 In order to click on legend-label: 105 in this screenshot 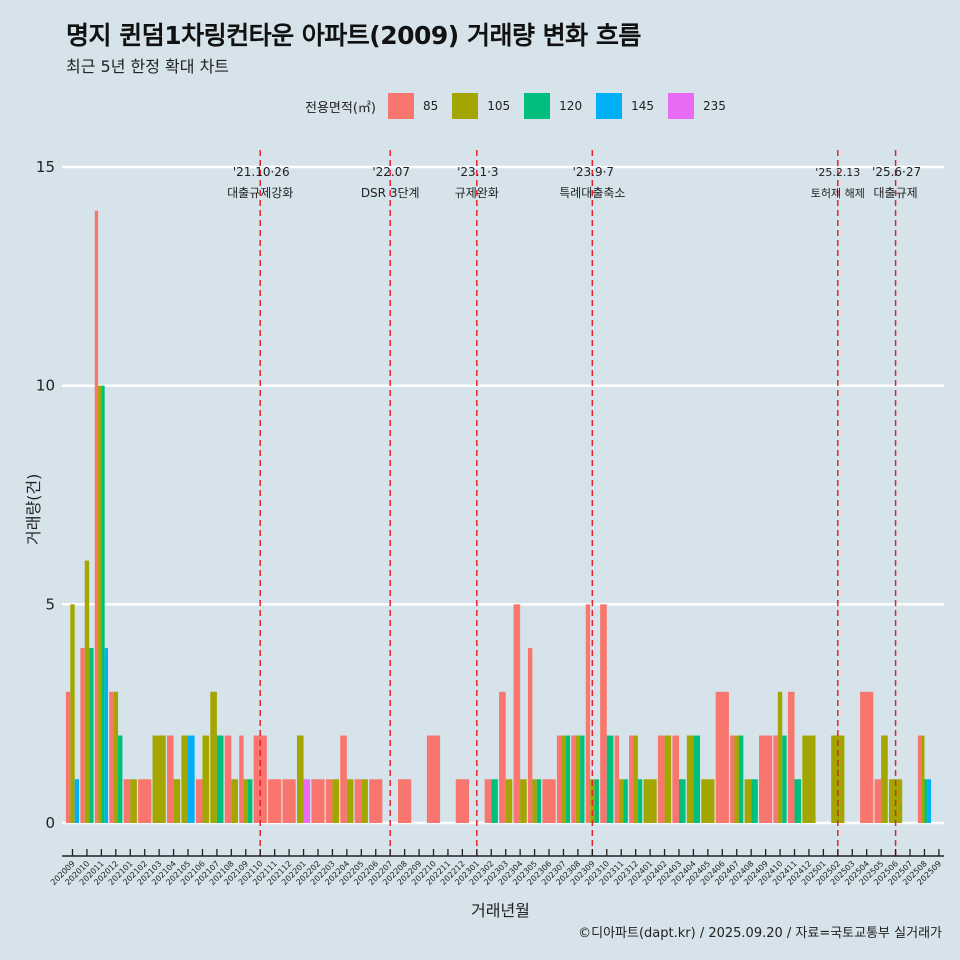, I will do `click(499, 106)`.